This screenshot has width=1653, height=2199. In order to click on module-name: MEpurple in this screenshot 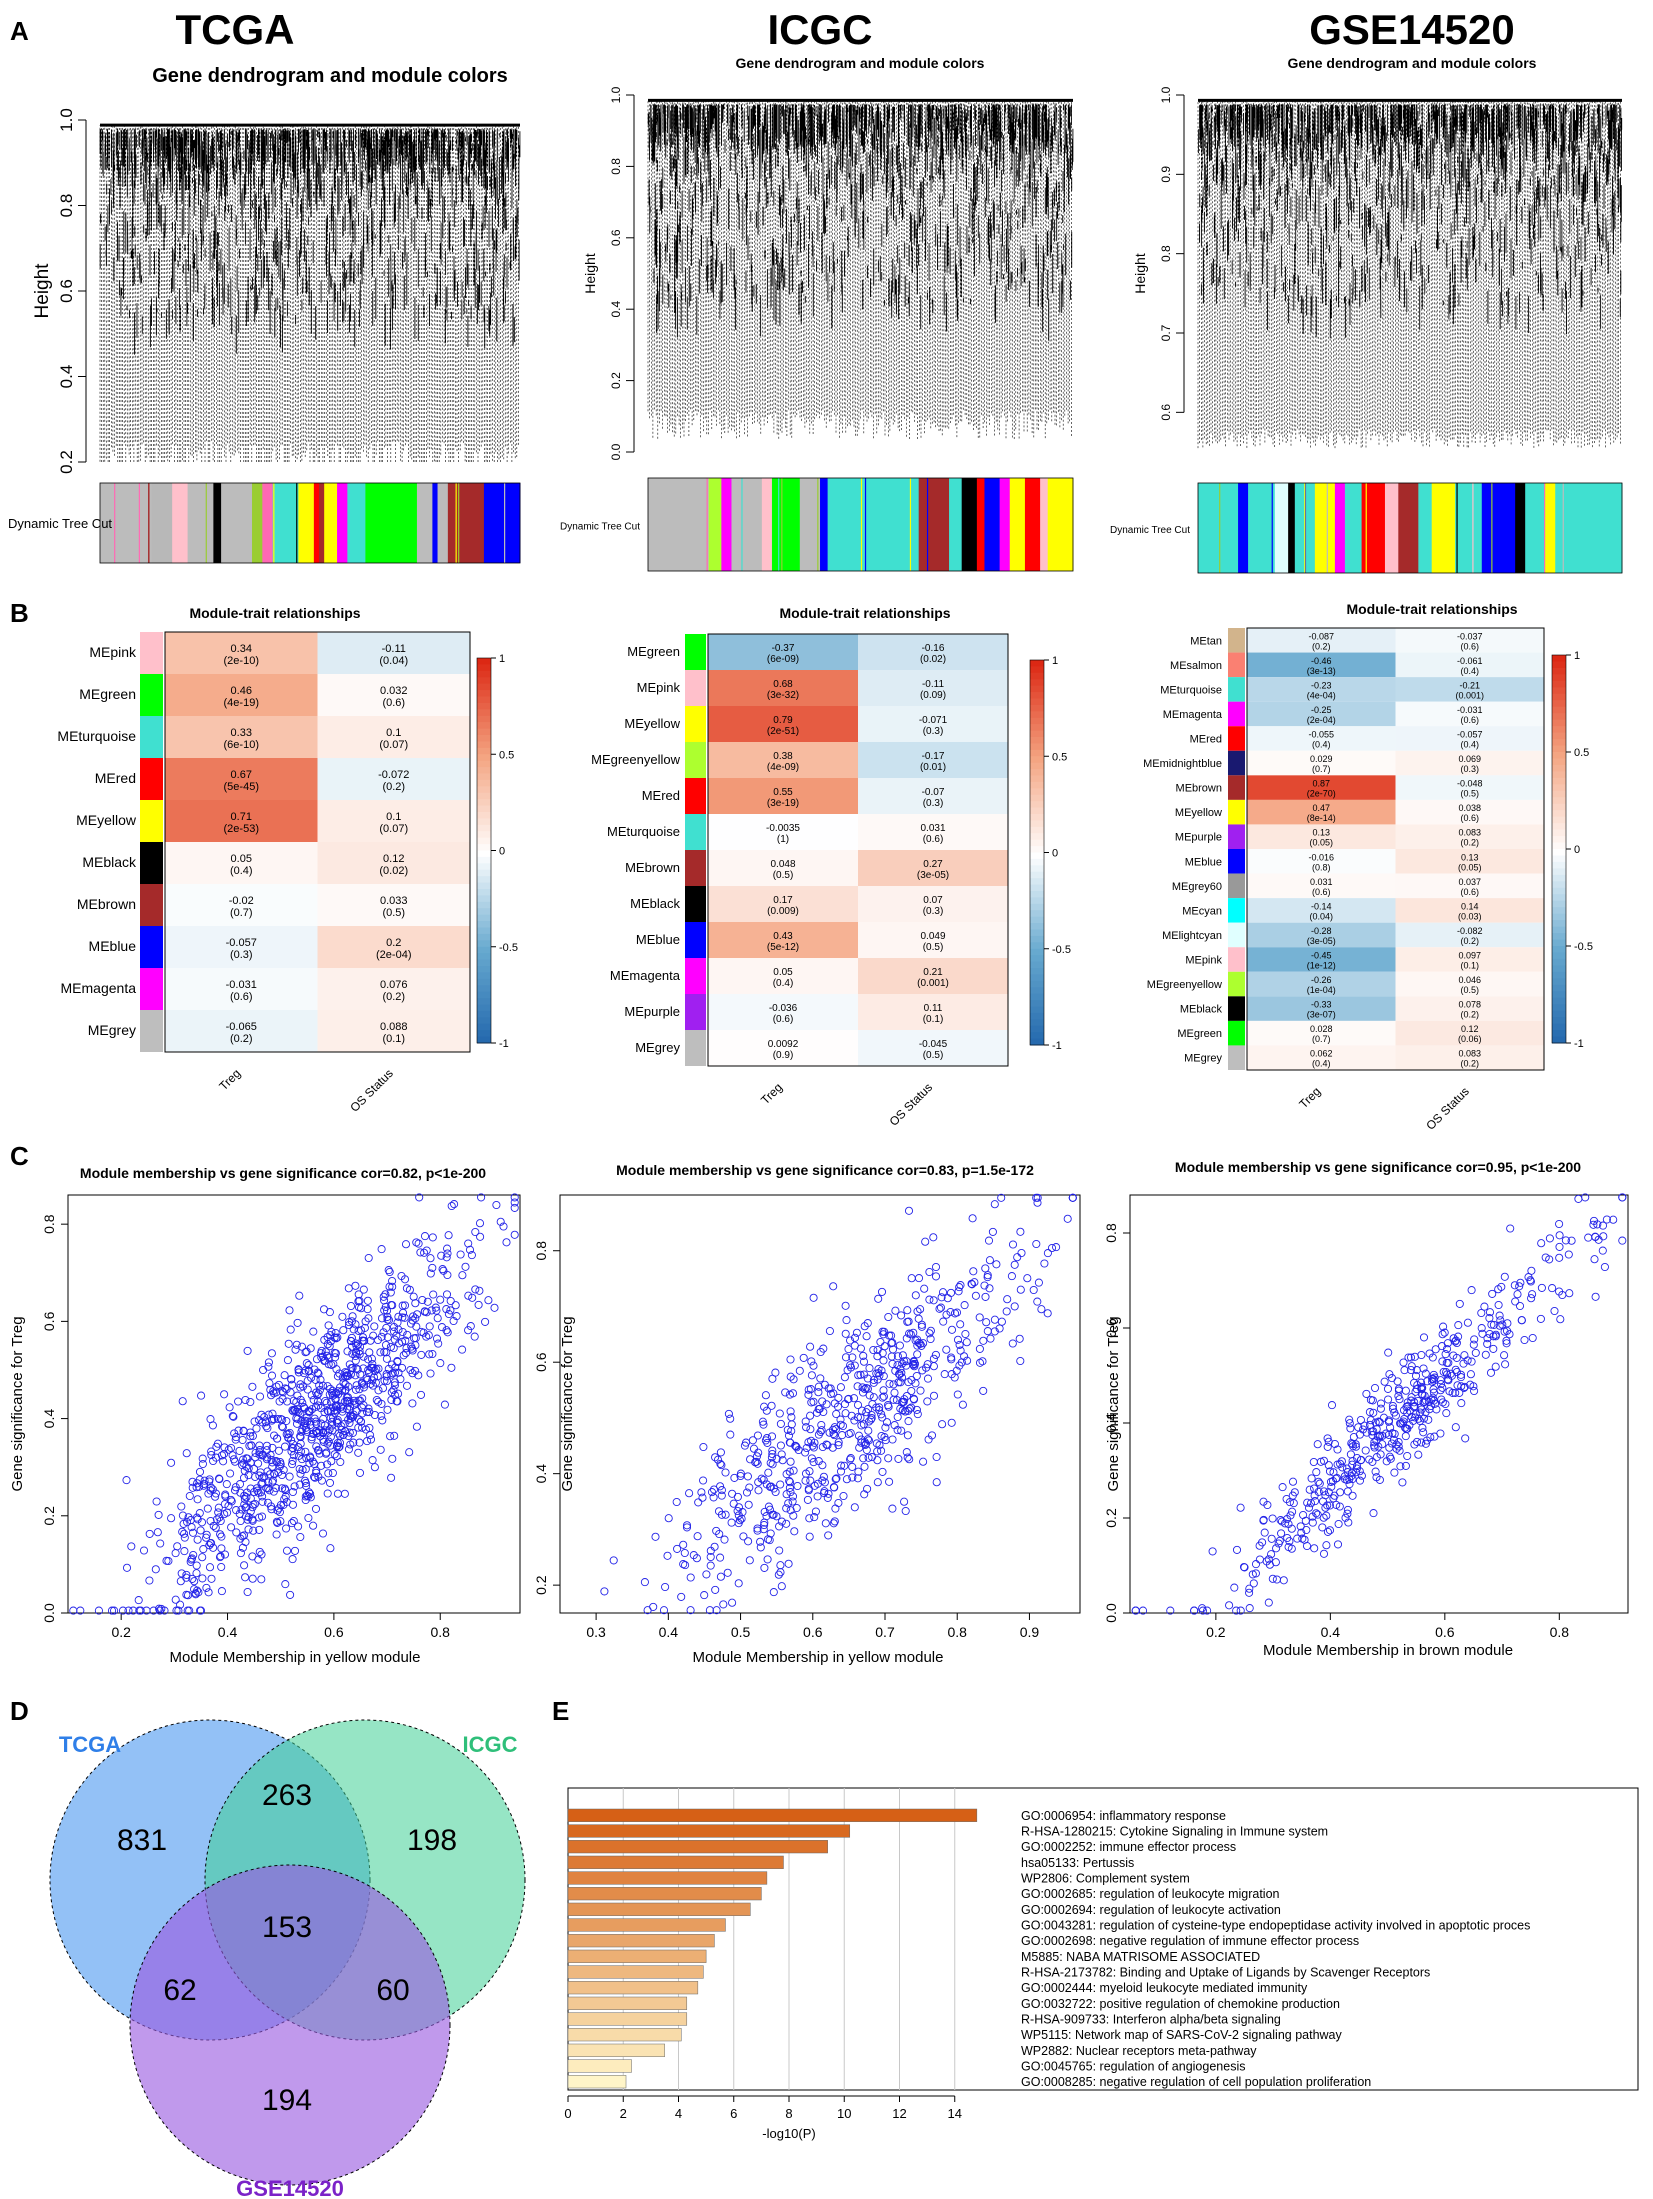, I will do `click(652, 1011)`.